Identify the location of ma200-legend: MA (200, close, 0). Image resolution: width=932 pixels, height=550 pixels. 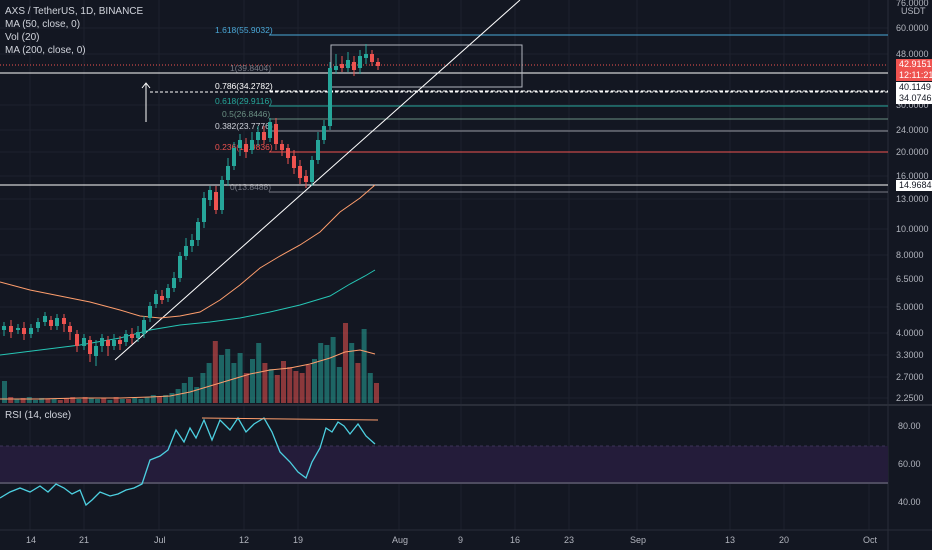
(45, 50).